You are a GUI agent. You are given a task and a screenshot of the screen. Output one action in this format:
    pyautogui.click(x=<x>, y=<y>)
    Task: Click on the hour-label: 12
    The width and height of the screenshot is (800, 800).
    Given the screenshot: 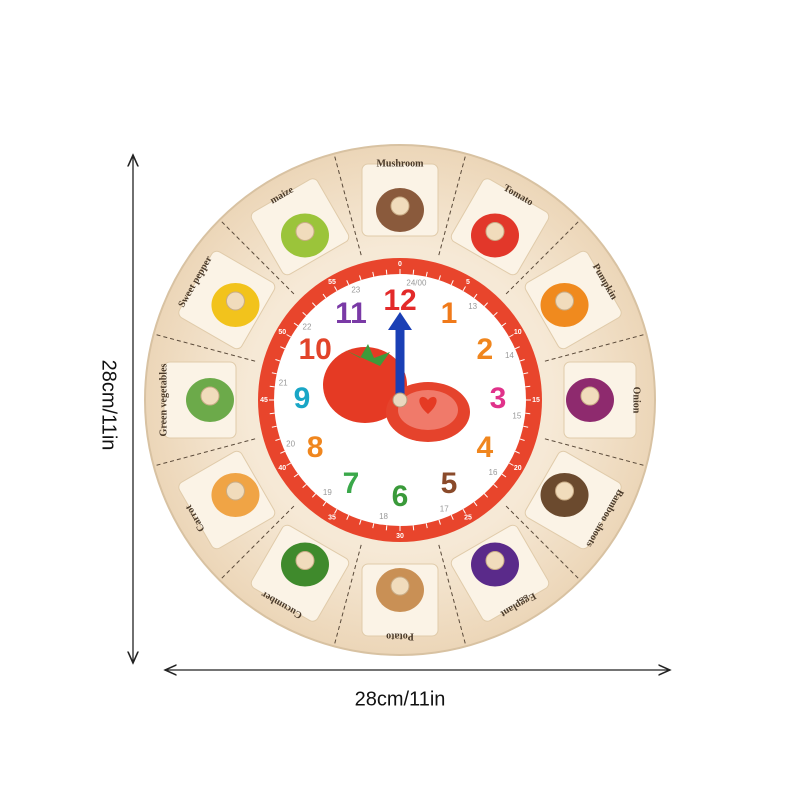 What is the action you would take?
    pyautogui.click(x=399, y=300)
    